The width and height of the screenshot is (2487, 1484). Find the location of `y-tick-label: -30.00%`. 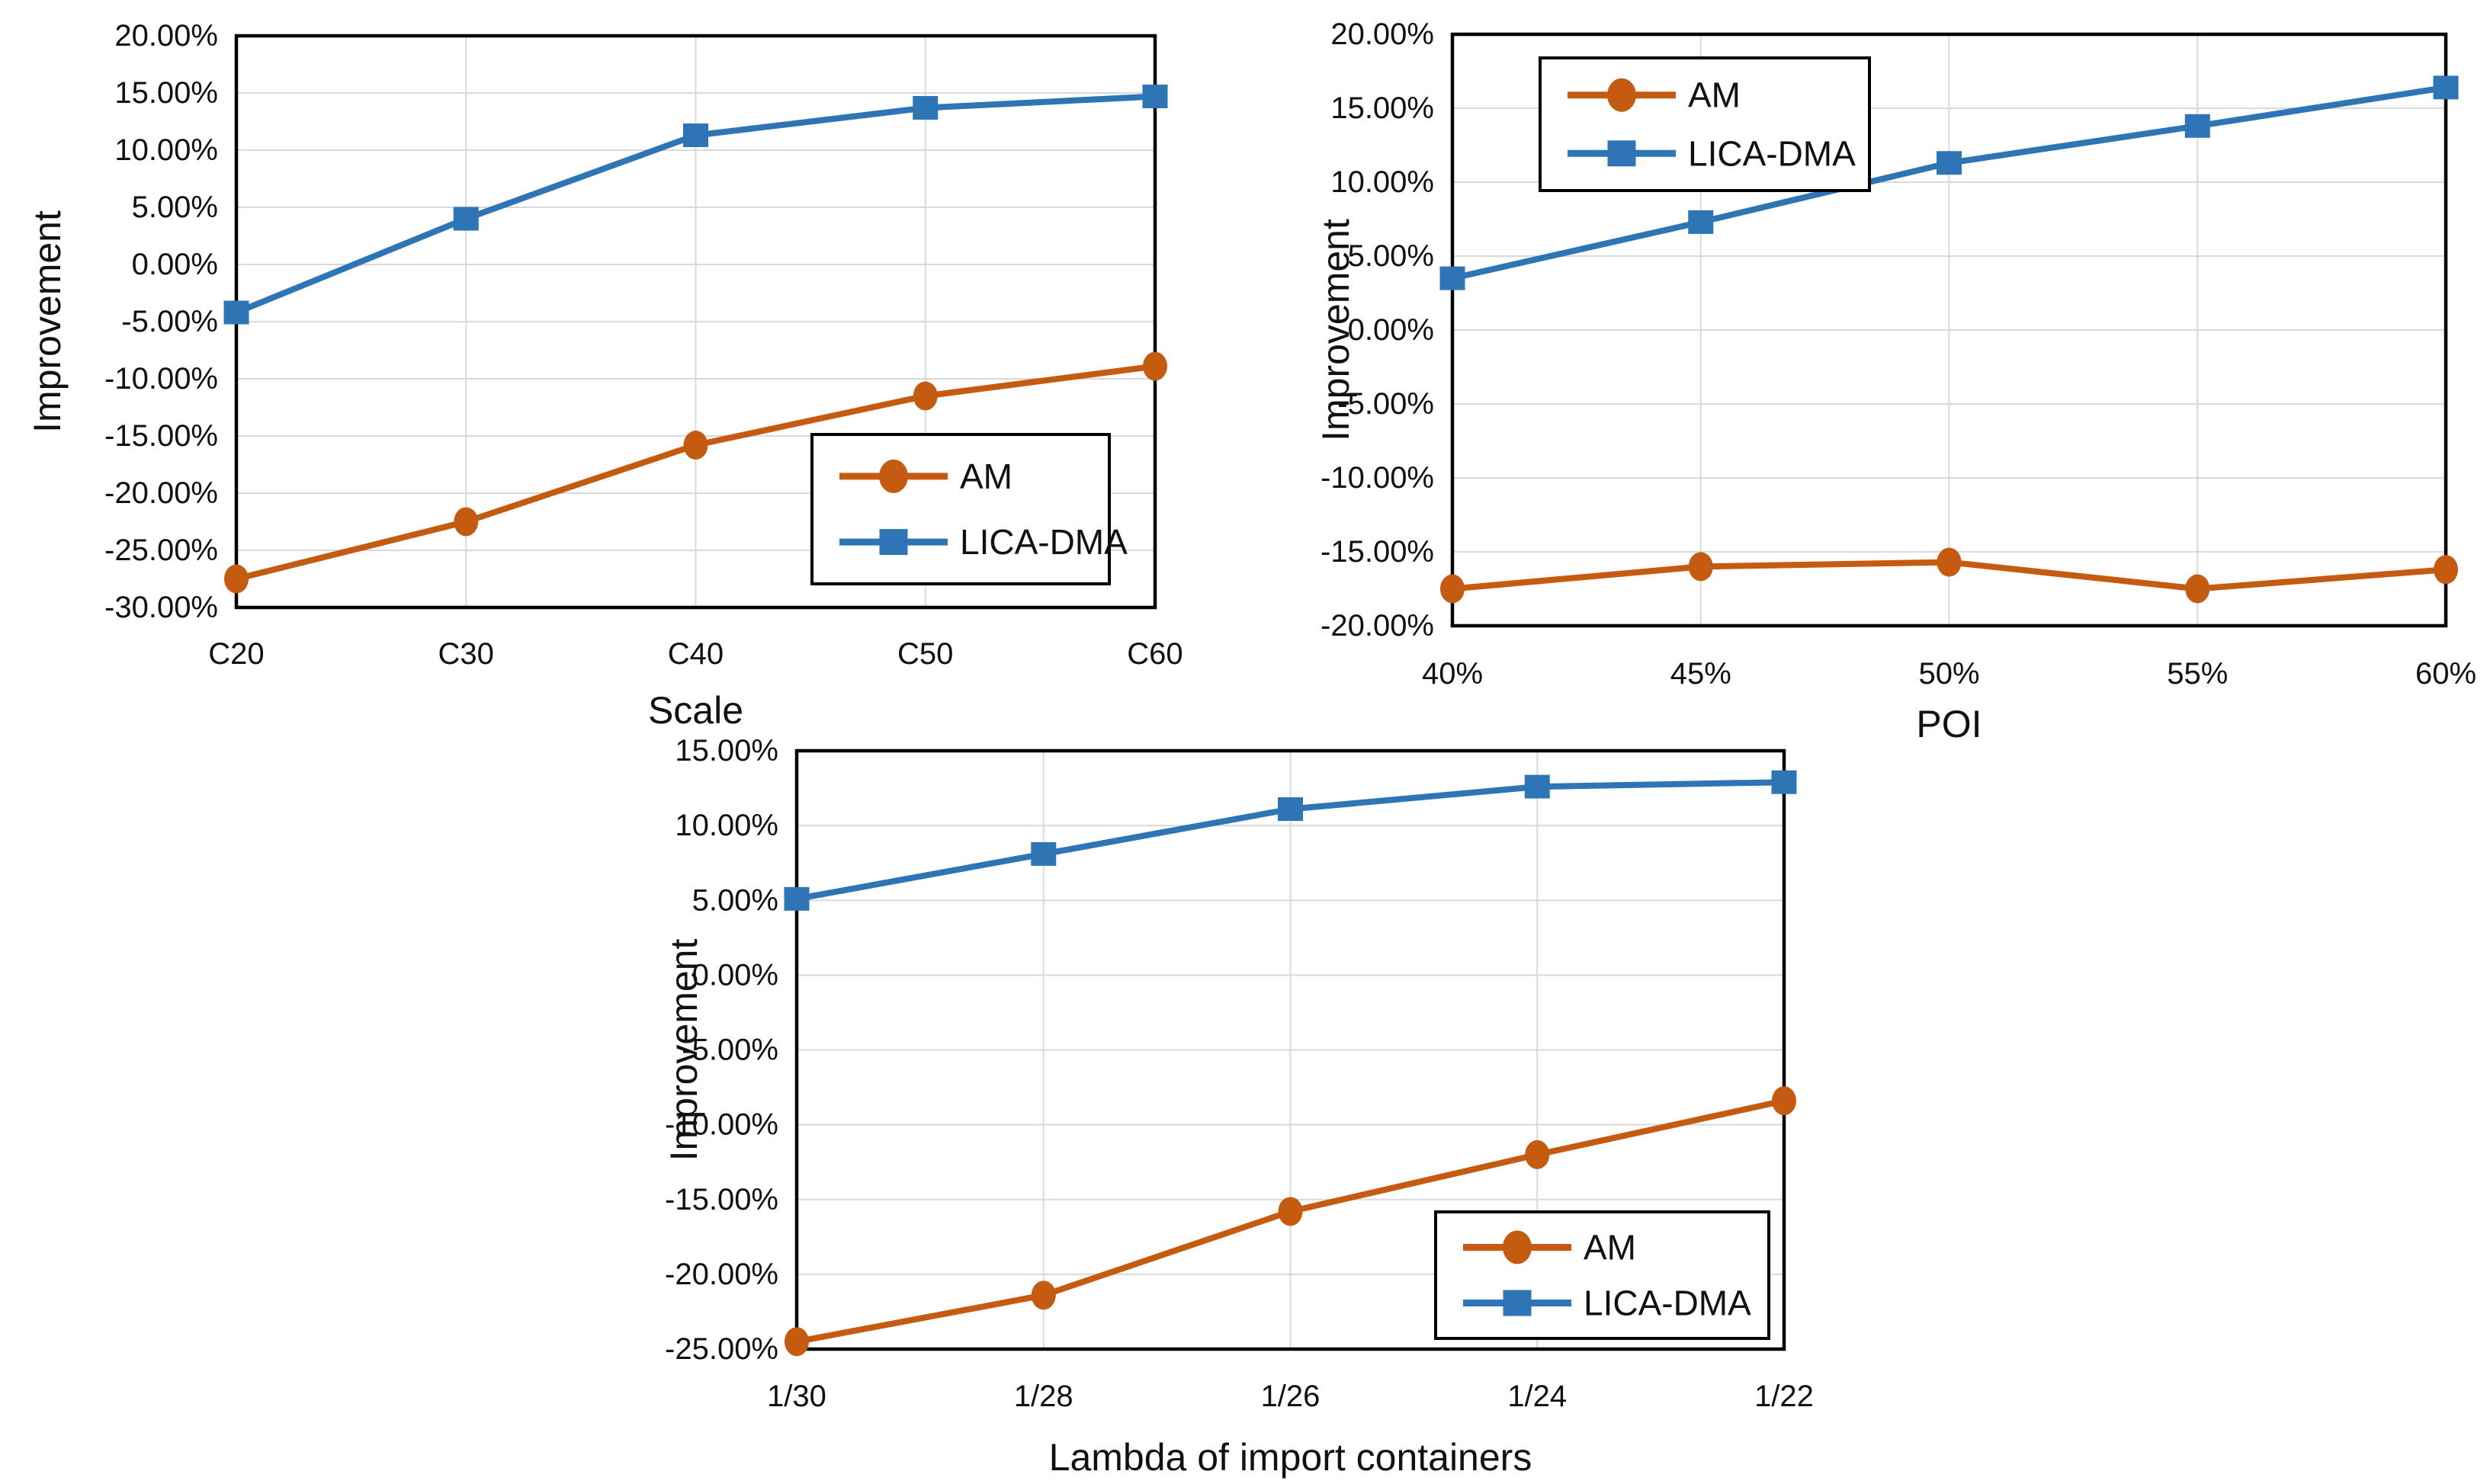

y-tick-label: -30.00% is located at coordinates (161, 608).